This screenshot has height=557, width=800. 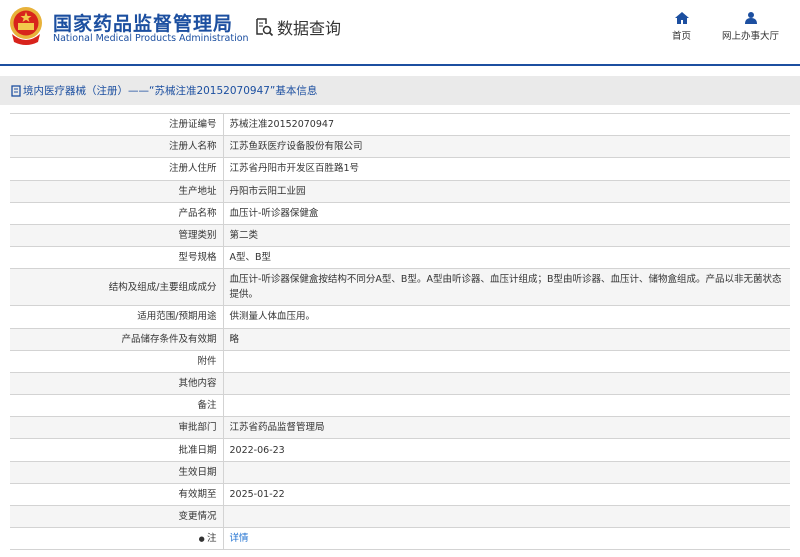 I want to click on field-label-text: 生产地址, so click(x=197, y=191).